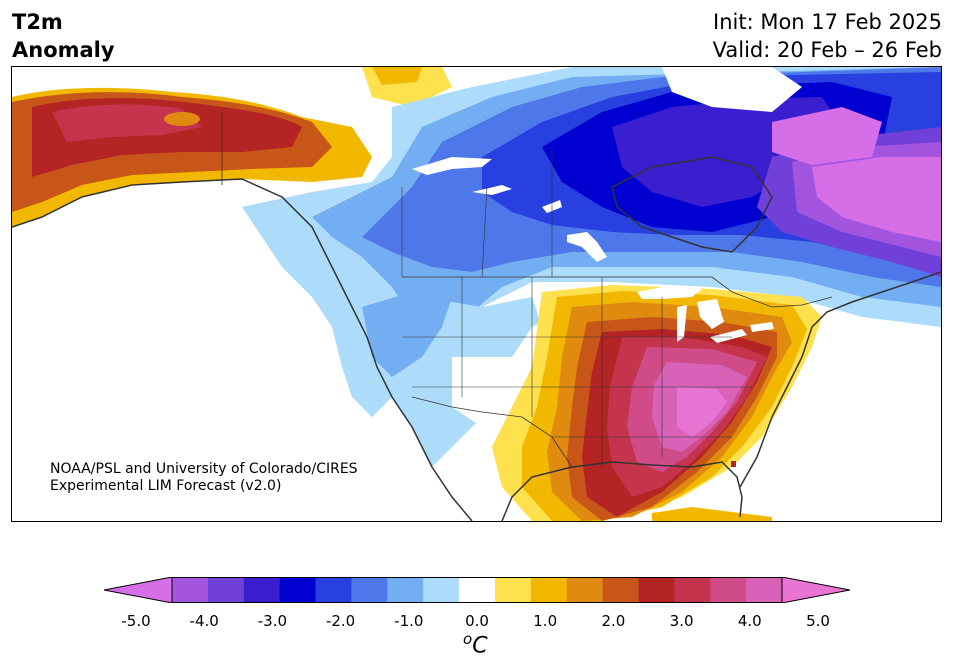 This screenshot has width=954, height=671. What do you see at coordinates (468, 639) in the screenshot?
I see `unit-degree: o` at bounding box center [468, 639].